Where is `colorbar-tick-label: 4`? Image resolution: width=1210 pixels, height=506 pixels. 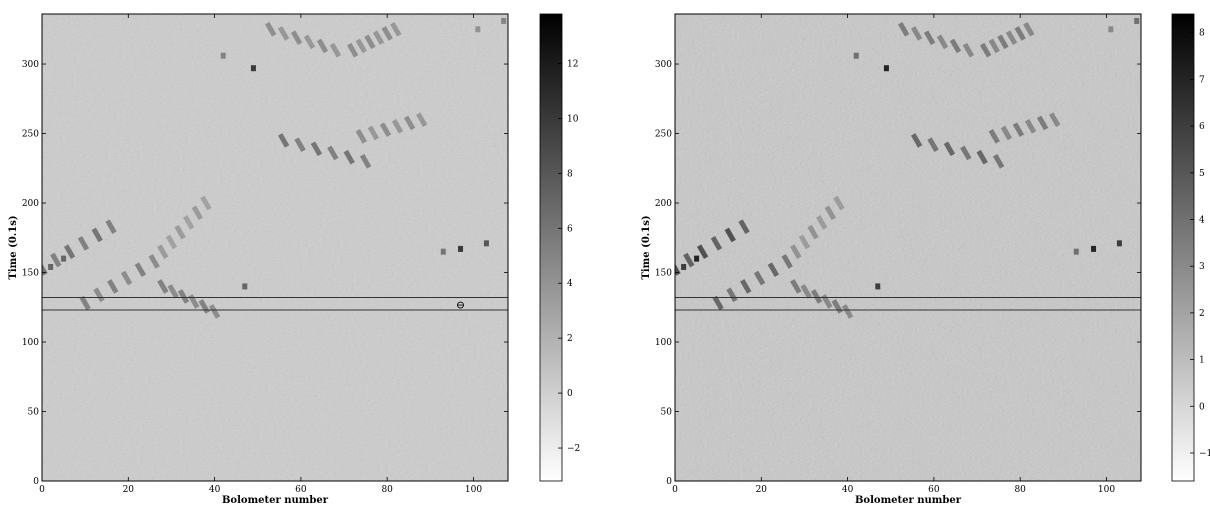 colorbar-tick-label: 4 is located at coordinates (1202, 220).